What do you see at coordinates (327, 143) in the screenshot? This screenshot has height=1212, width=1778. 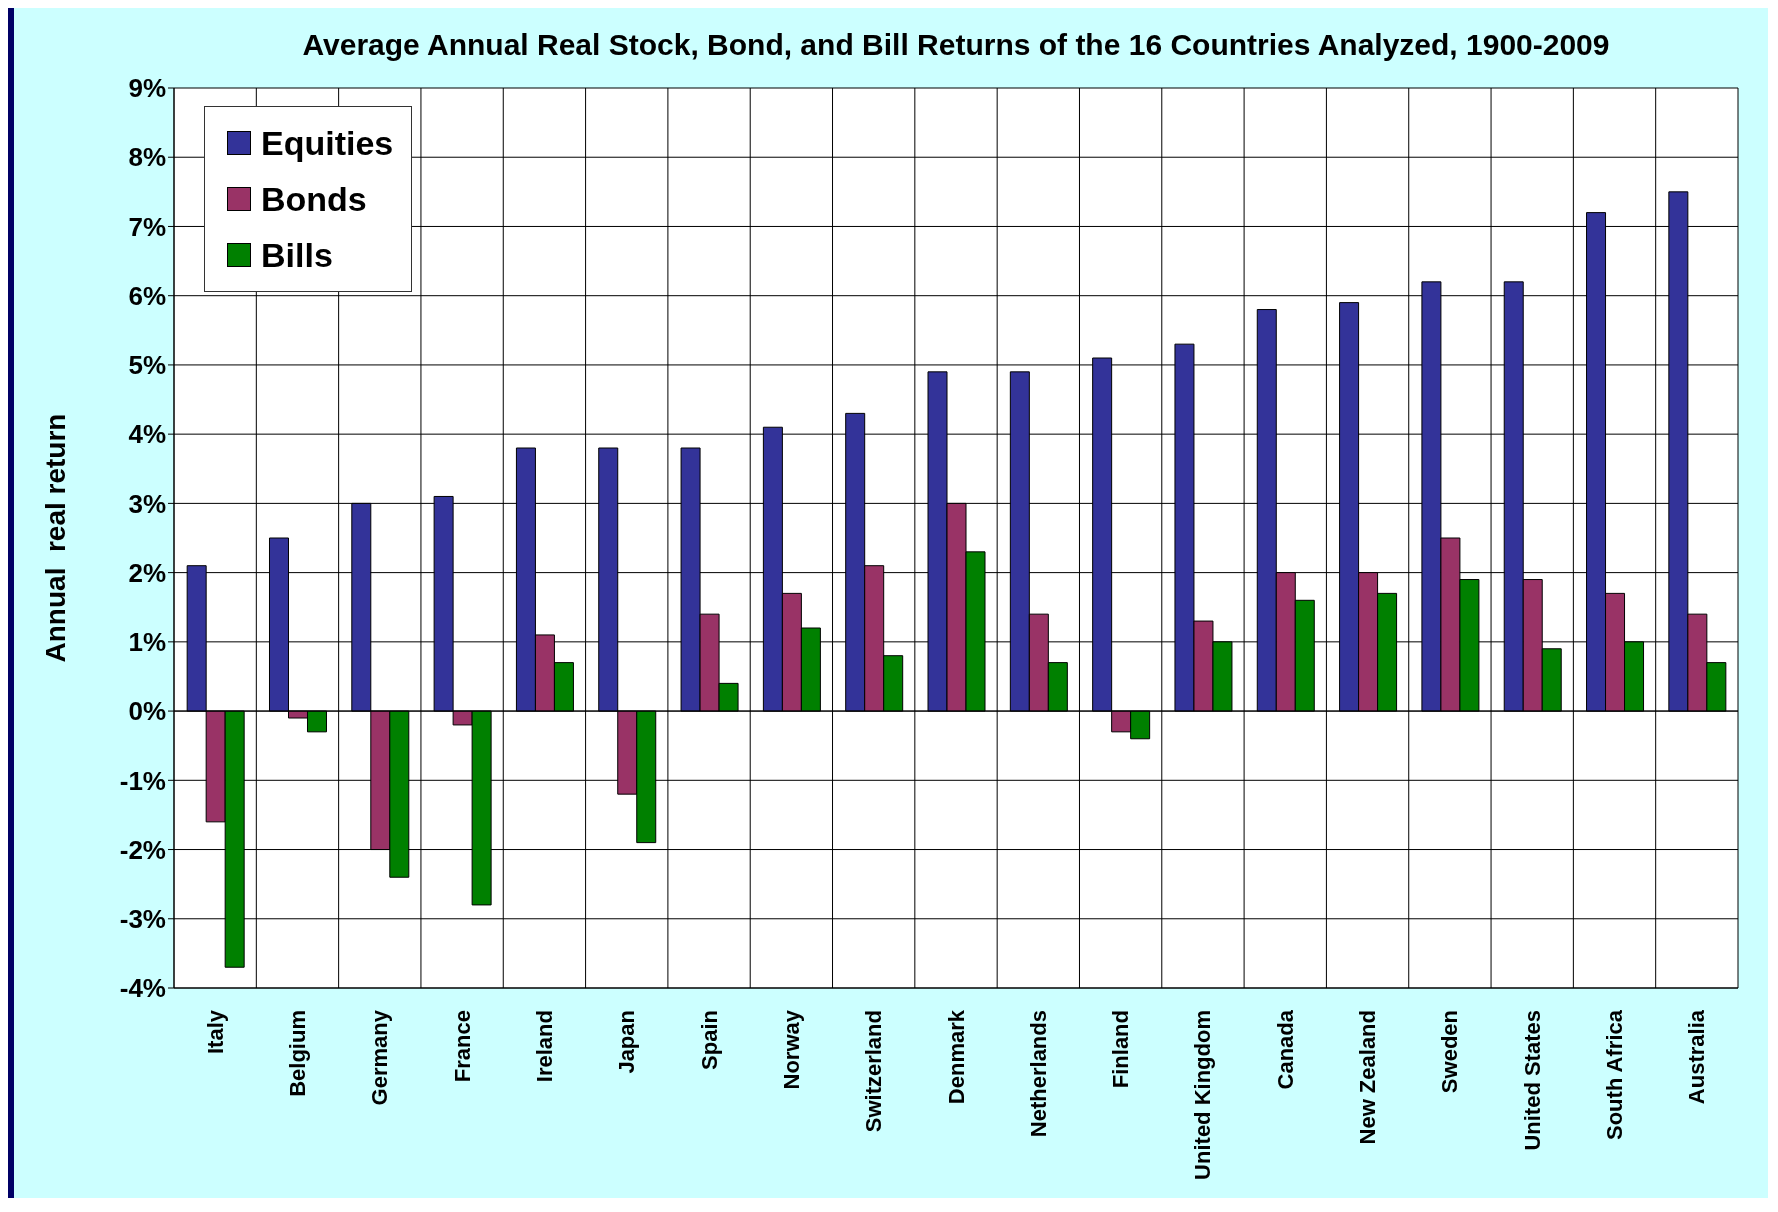 I see `legend-label: Equities` at bounding box center [327, 143].